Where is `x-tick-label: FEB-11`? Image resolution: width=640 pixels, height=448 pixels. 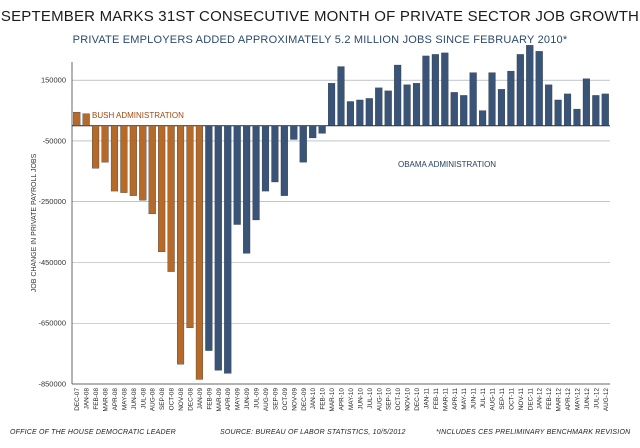 x-tick-label: FEB-11 is located at coordinates (436, 399).